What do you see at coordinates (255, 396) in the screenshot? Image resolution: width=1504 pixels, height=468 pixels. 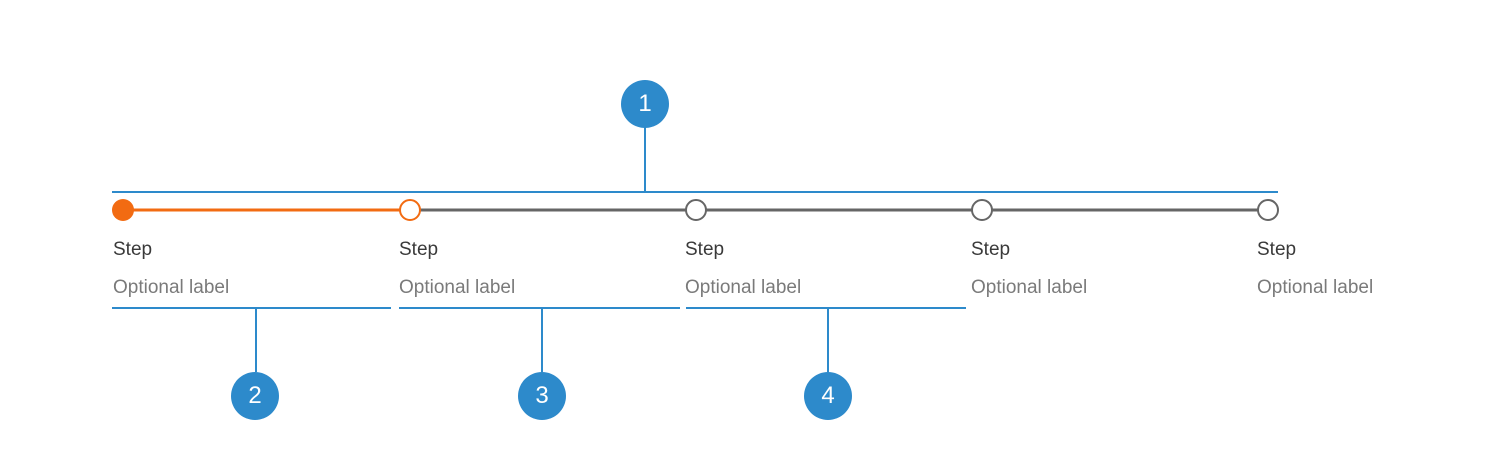 I see `callout-badge-2: 2` at bounding box center [255, 396].